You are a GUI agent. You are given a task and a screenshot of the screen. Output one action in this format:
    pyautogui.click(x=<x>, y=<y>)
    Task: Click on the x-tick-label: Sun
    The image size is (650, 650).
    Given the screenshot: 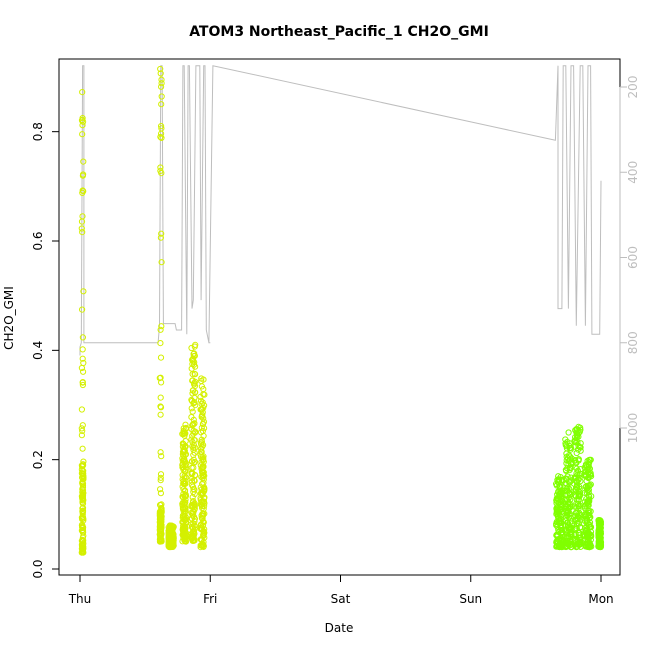 What is the action you would take?
    pyautogui.click(x=470, y=599)
    